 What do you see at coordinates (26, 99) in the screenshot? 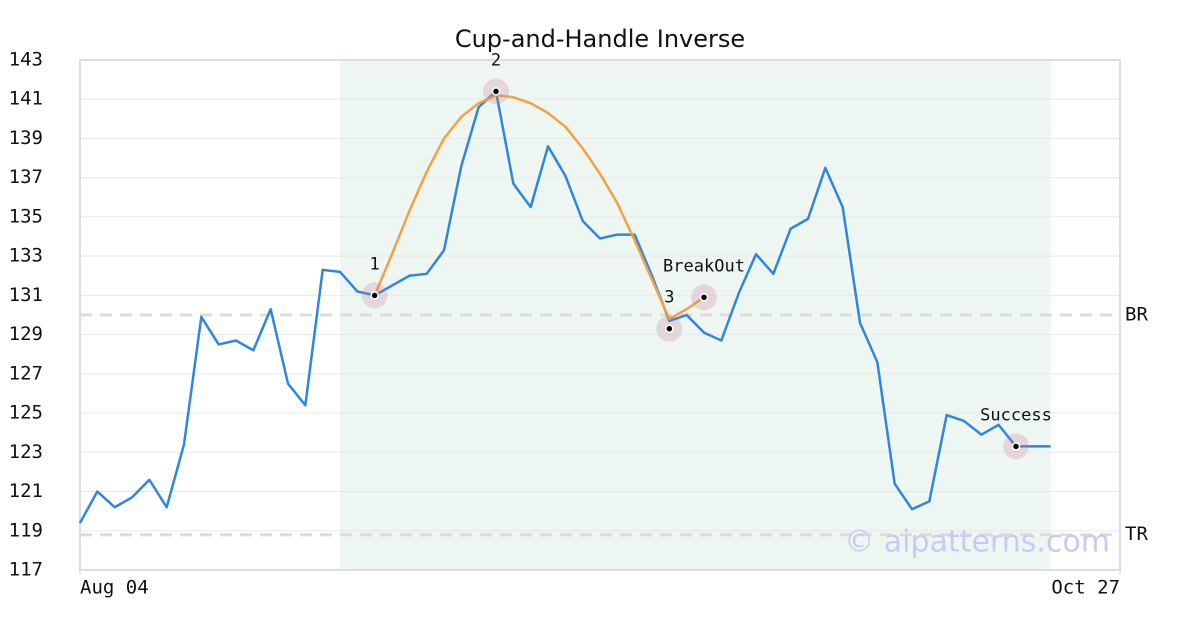
I see `y-tick-label: 141` at bounding box center [26, 99].